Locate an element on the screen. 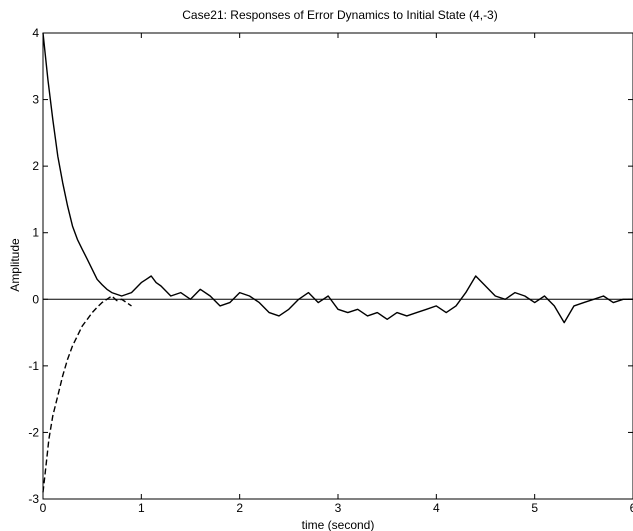 Image resolution: width=633 pixels, height=531 pixels. x-tick-label: 2 is located at coordinates (239, 508).